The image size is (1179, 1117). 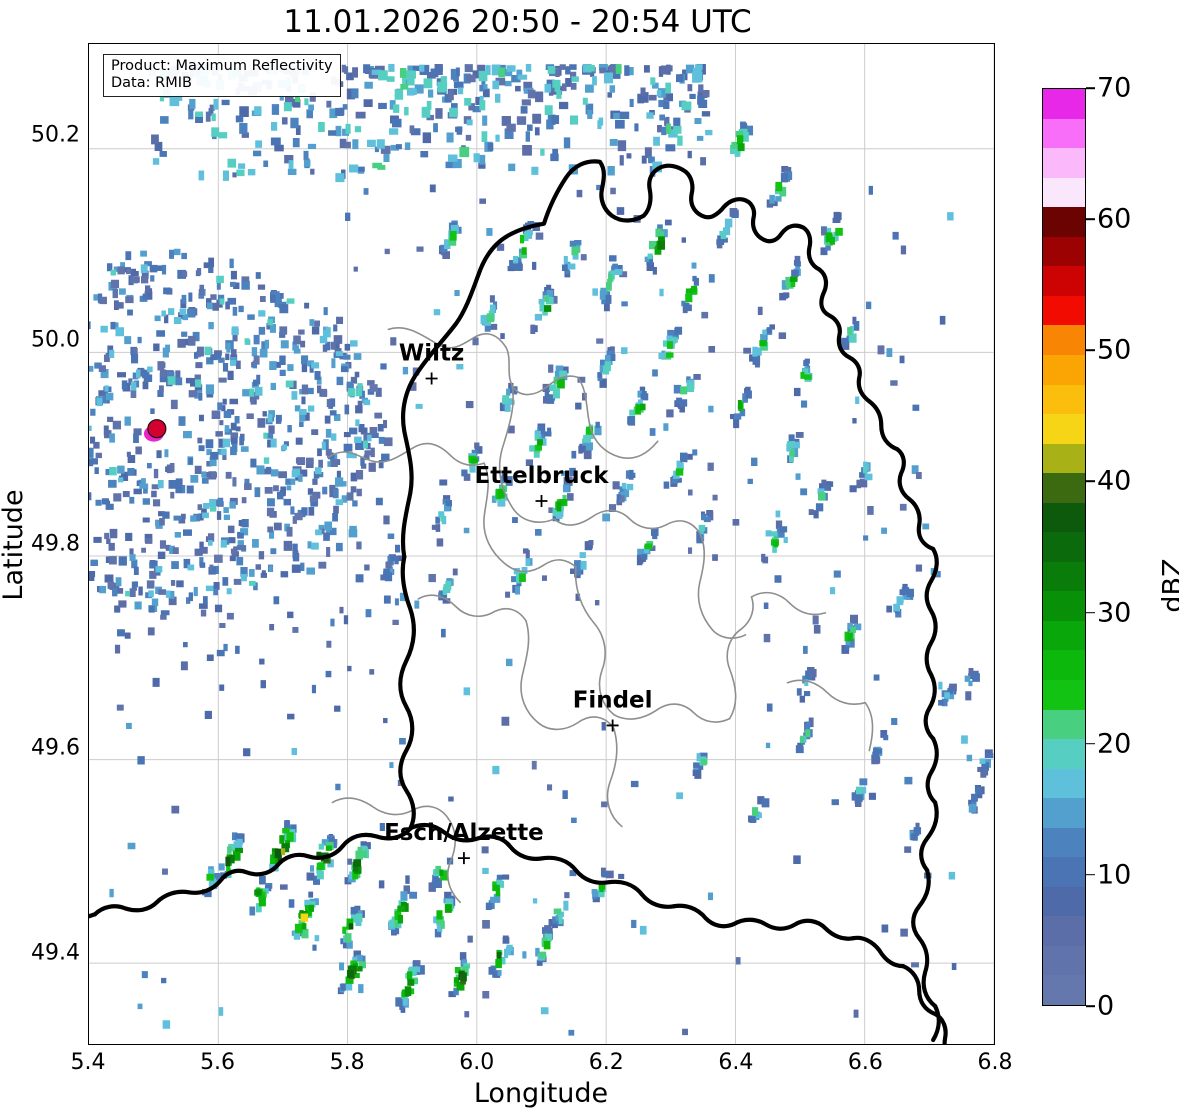 I want to click on city-markers-layer: Wiltz Ettelbruck Findel Esch/Alzette, so click(x=518, y=603).